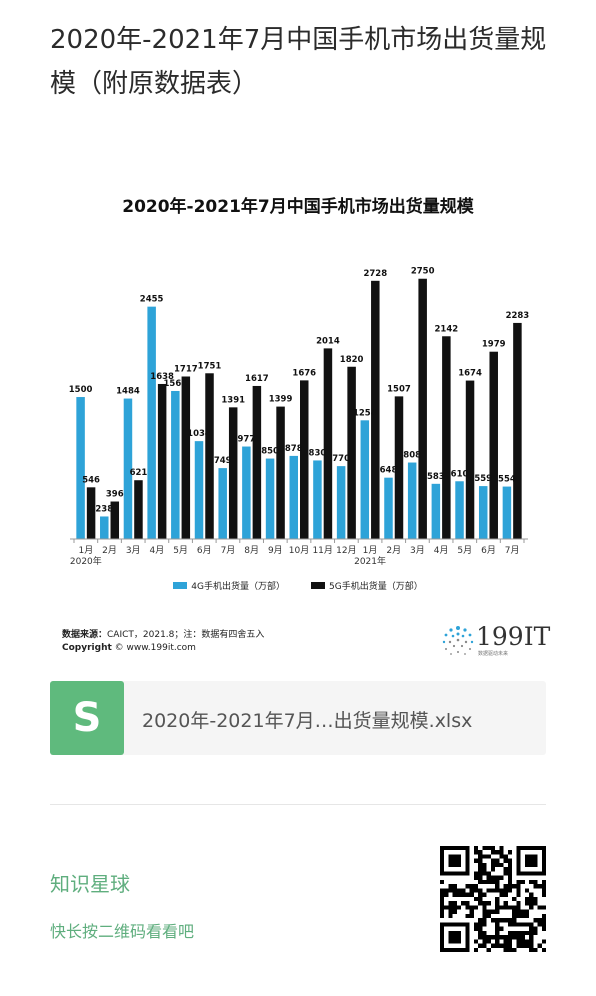 The height and width of the screenshot is (996, 596). Describe the element at coordinates (199, 434) in the screenshot. I see `data-label-4g: 1034` at that location.